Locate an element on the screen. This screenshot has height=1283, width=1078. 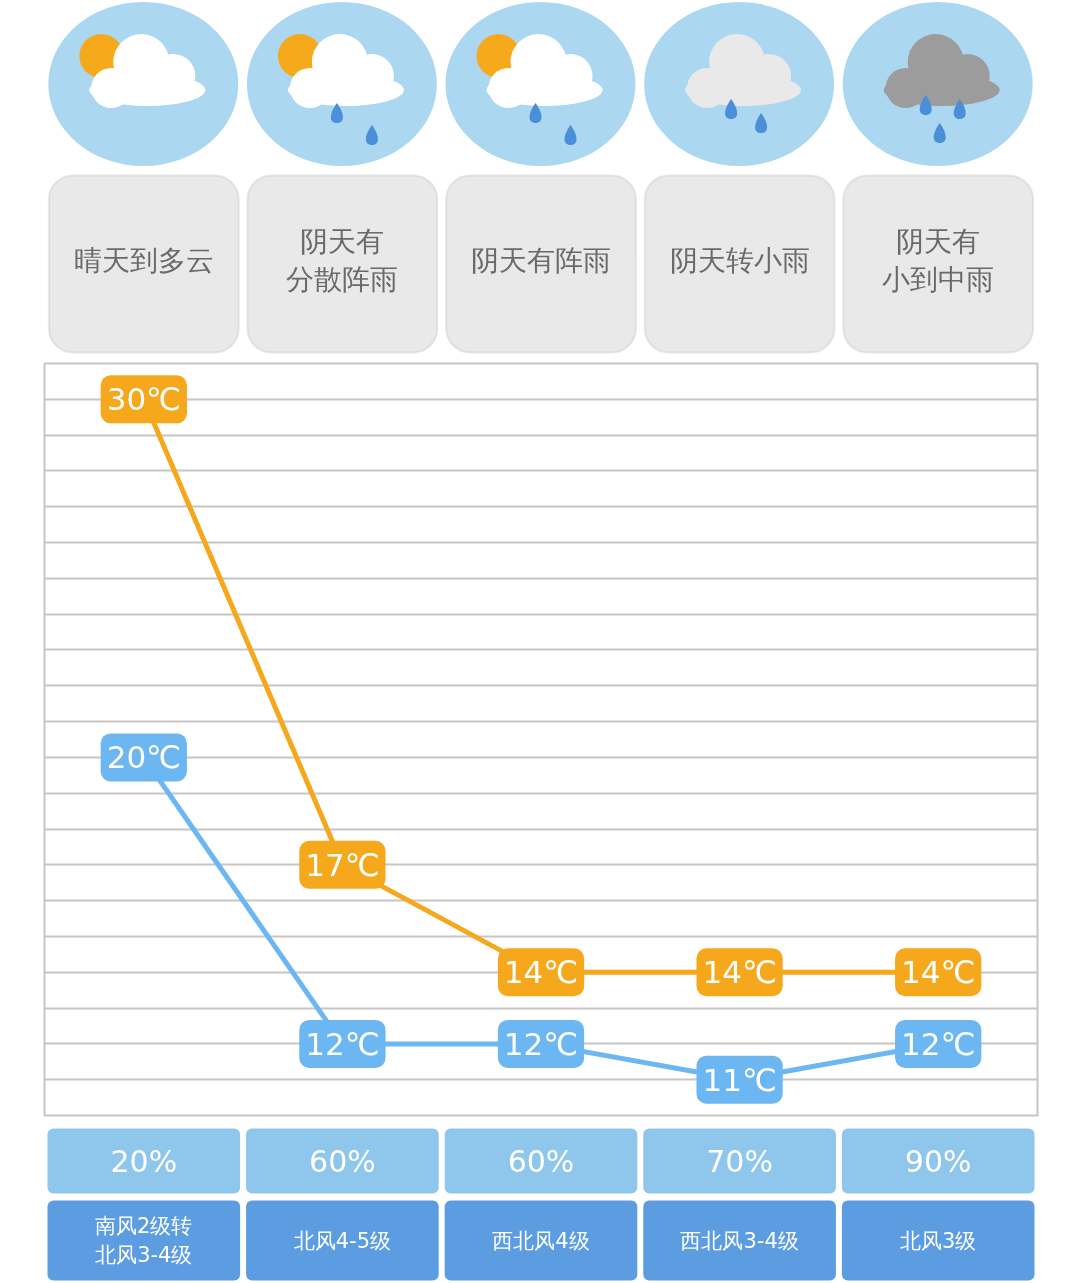
text: 70% is located at coordinates (739, 1161).